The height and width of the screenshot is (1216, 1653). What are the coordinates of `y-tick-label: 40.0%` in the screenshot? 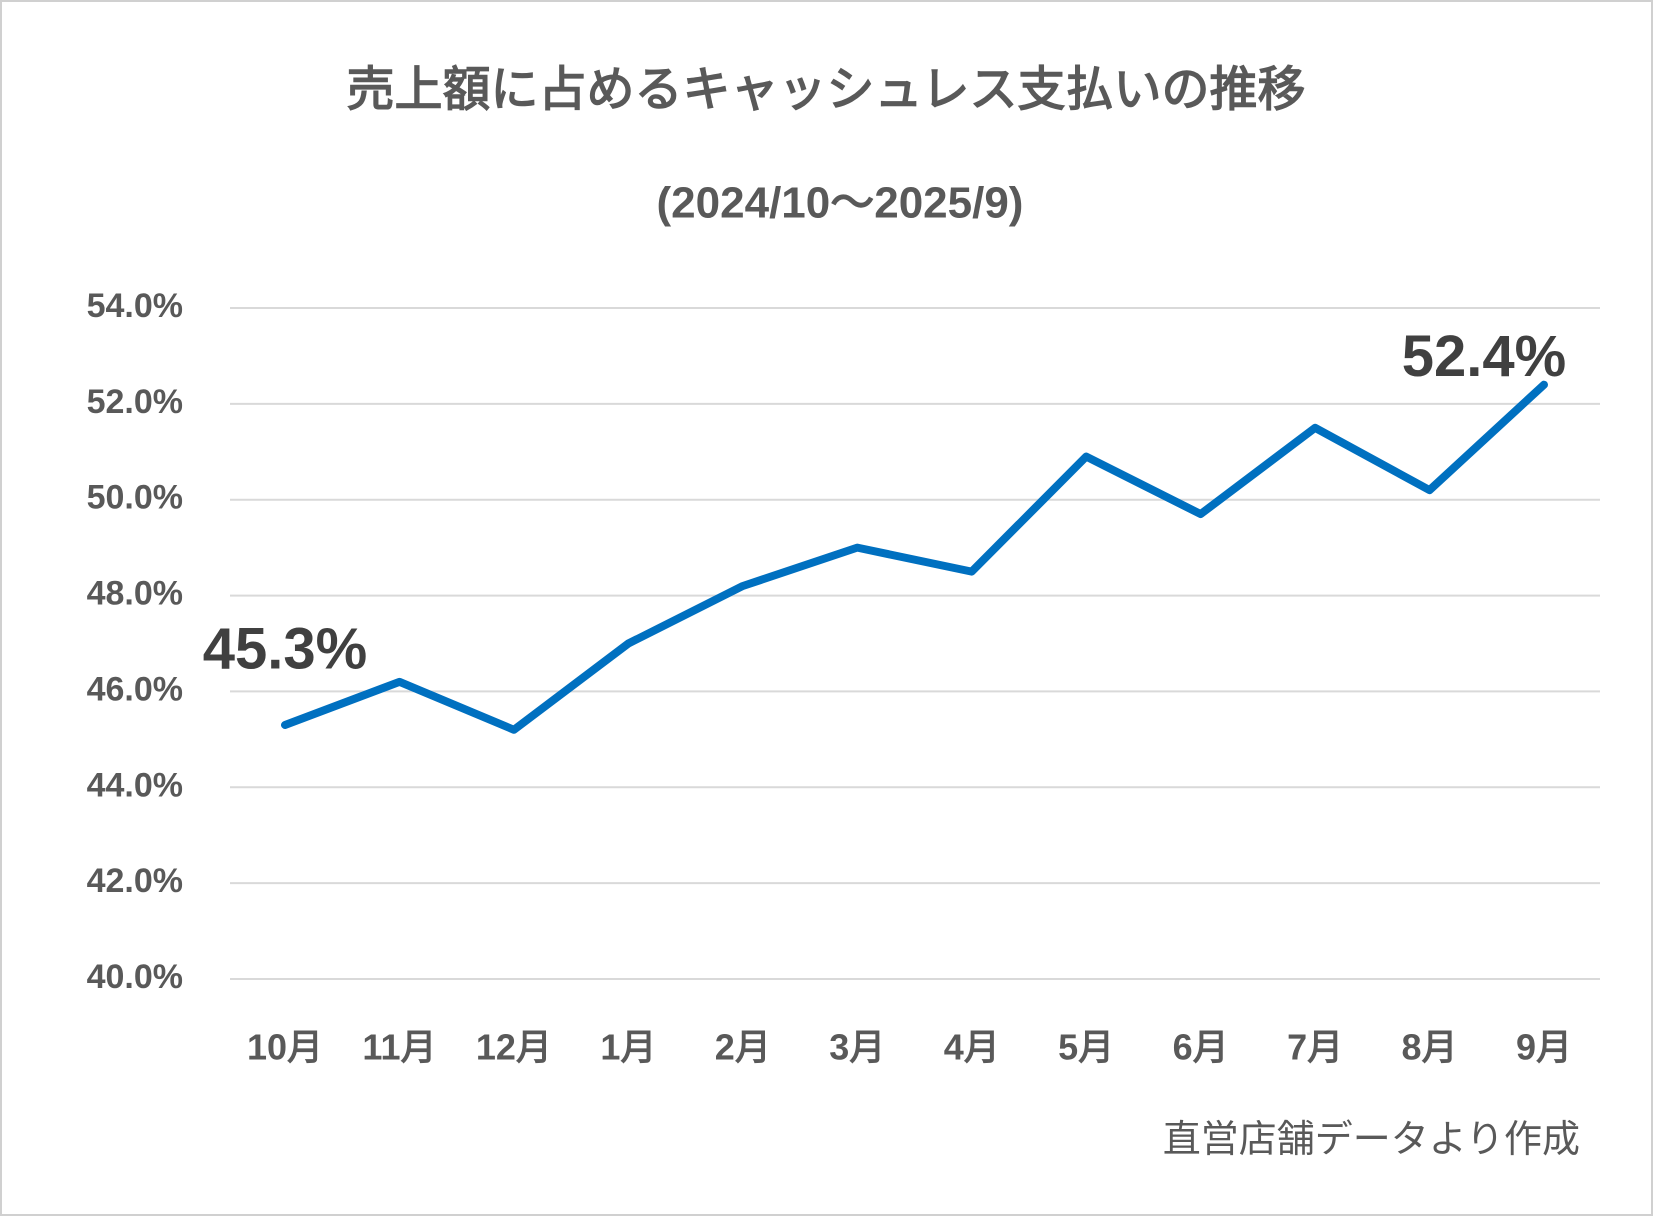 It's located at (135, 977).